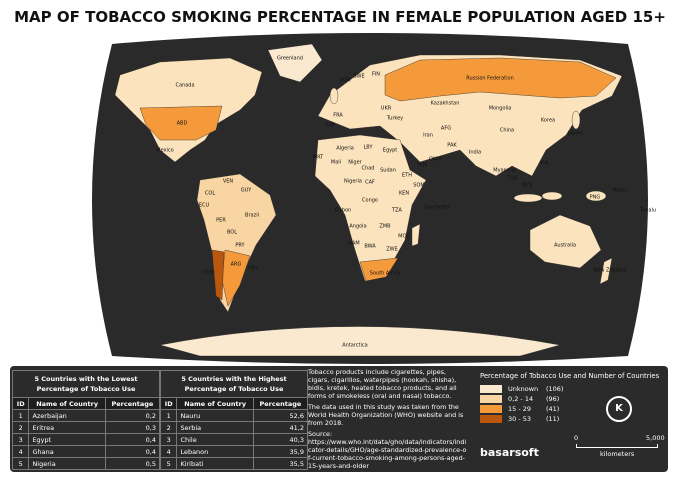 The height and width of the screenshot is (481, 680). What do you see at coordinates (234, 439) in the screenshot?
I see `table-row: 3 Chile 40,3` at bounding box center [234, 439].